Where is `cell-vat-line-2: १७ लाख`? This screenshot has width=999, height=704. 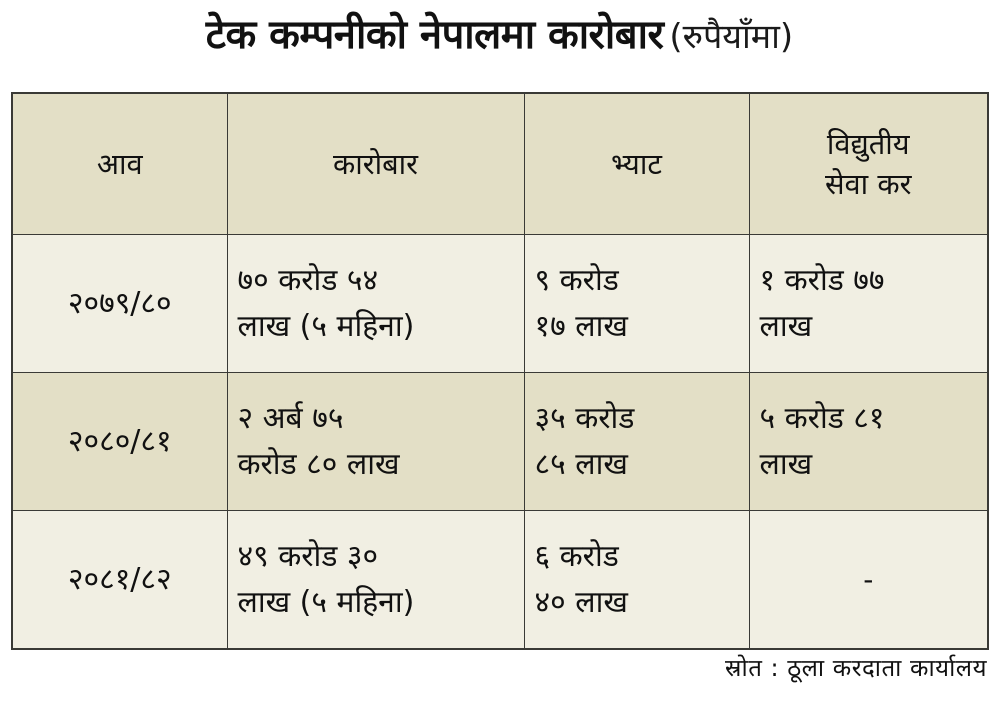
cell-vat-line-2: १७ लाख is located at coordinates (581, 326).